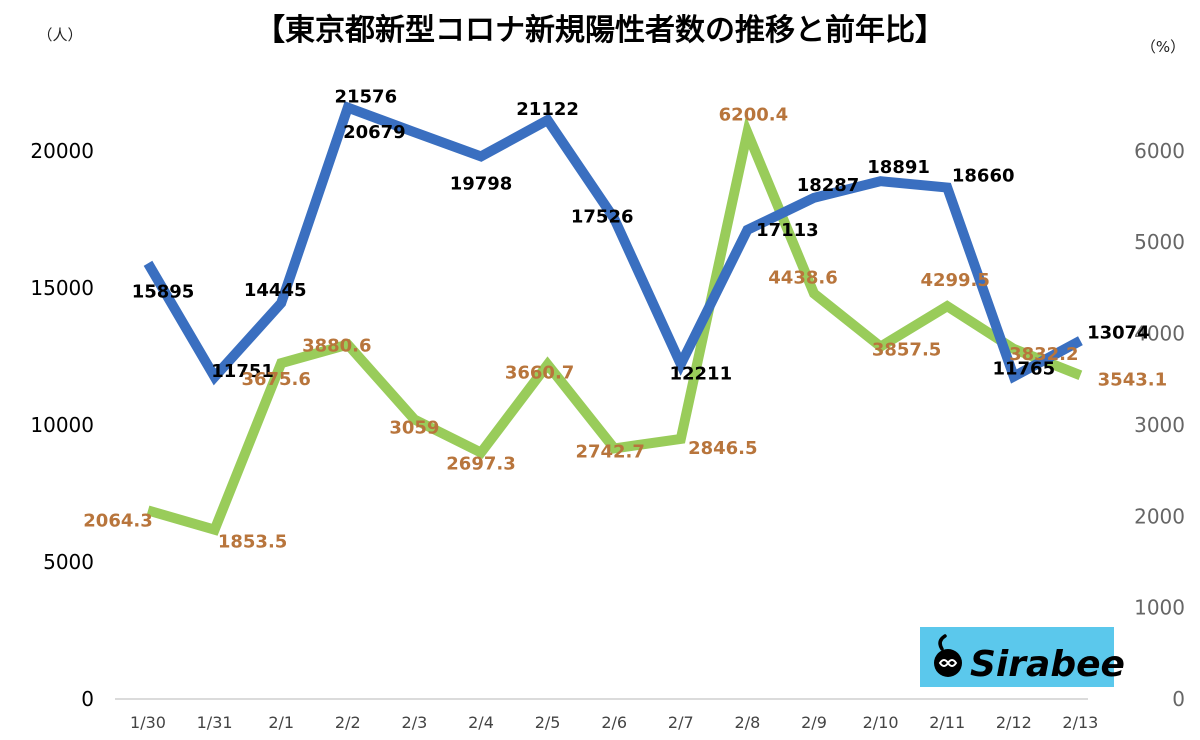 The height and width of the screenshot is (740, 1200). Describe the element at coordinates (722, 448) in the screenshot. I see `yoy-ratio-data-label: 2846.5` at that location.